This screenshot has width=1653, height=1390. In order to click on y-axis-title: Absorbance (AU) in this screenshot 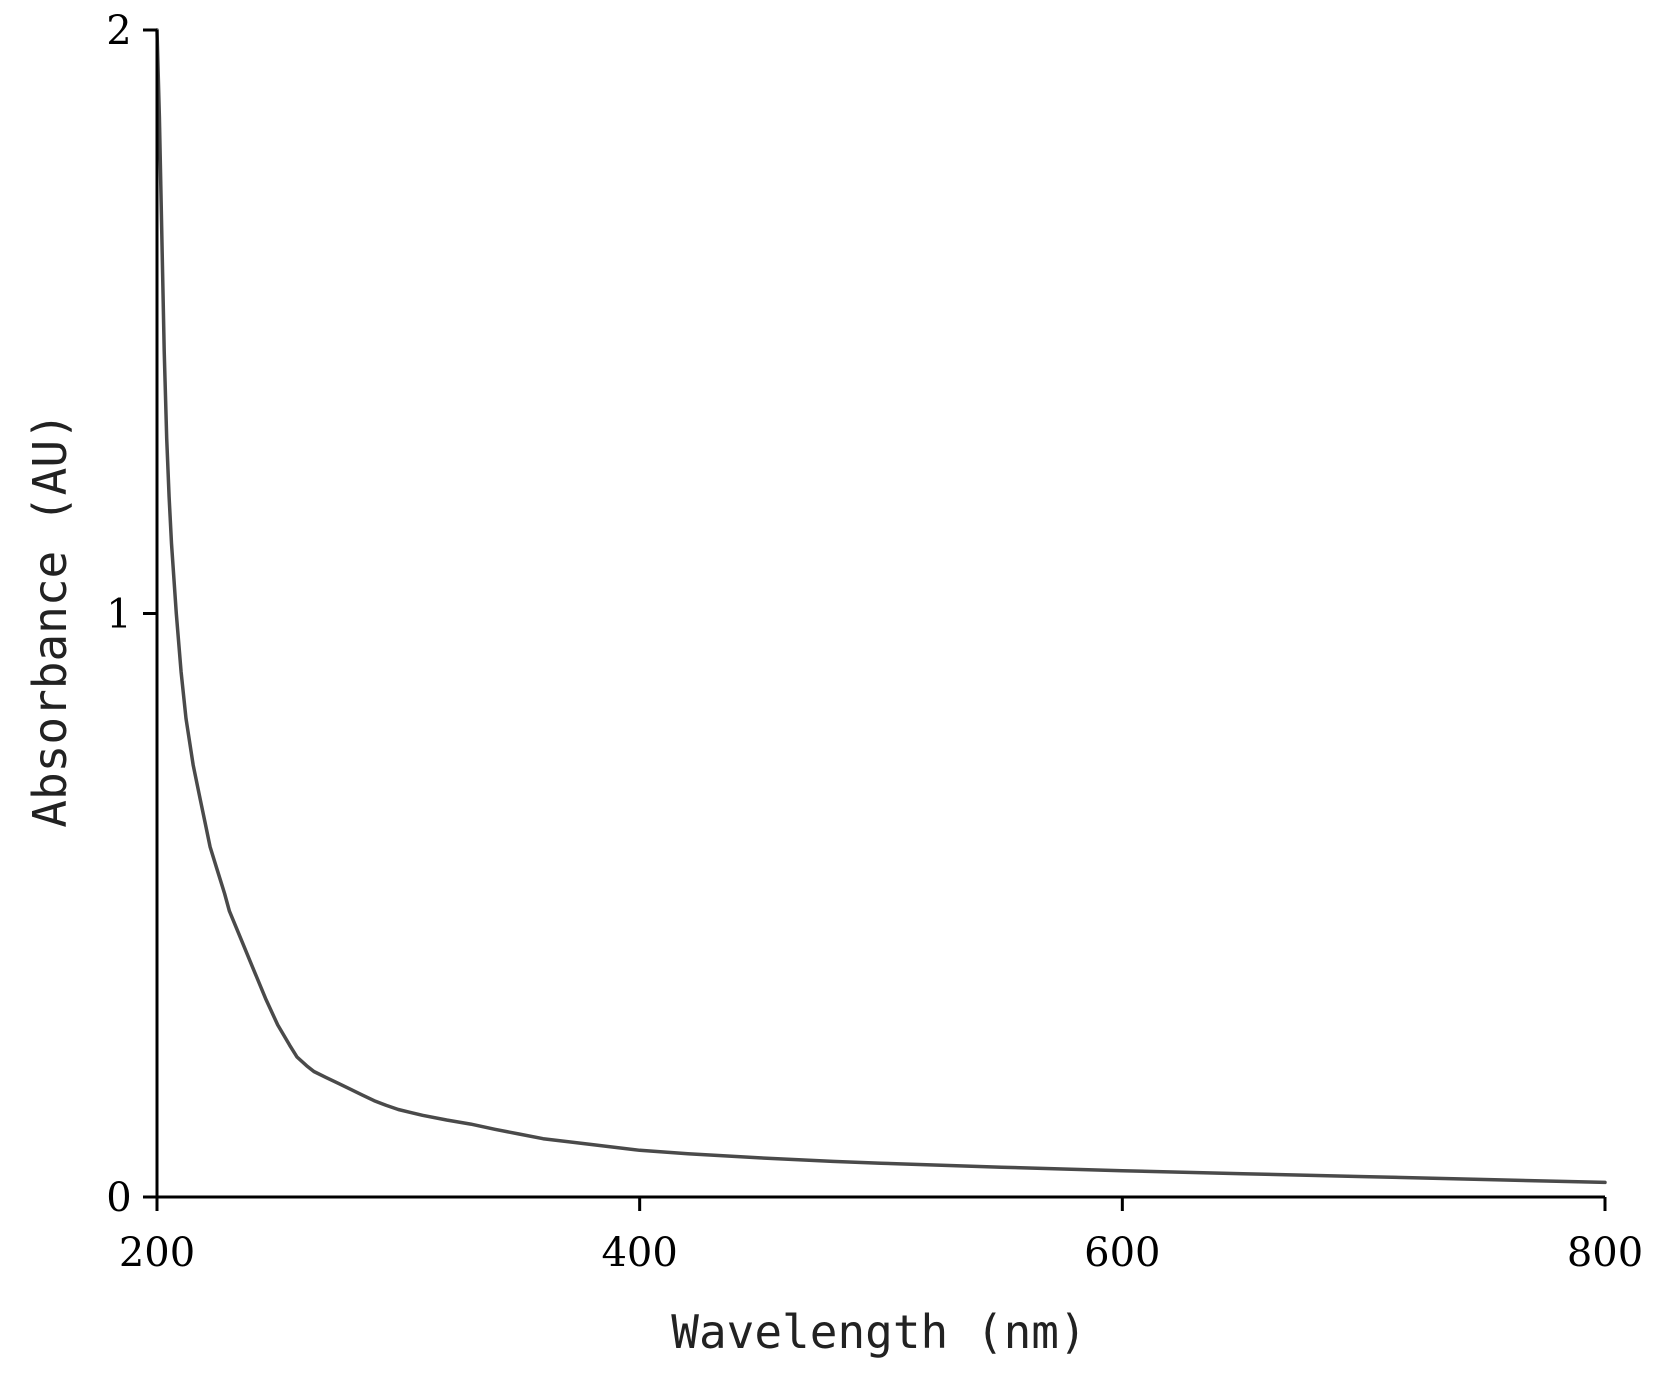, I will do `click(50, 619)`.